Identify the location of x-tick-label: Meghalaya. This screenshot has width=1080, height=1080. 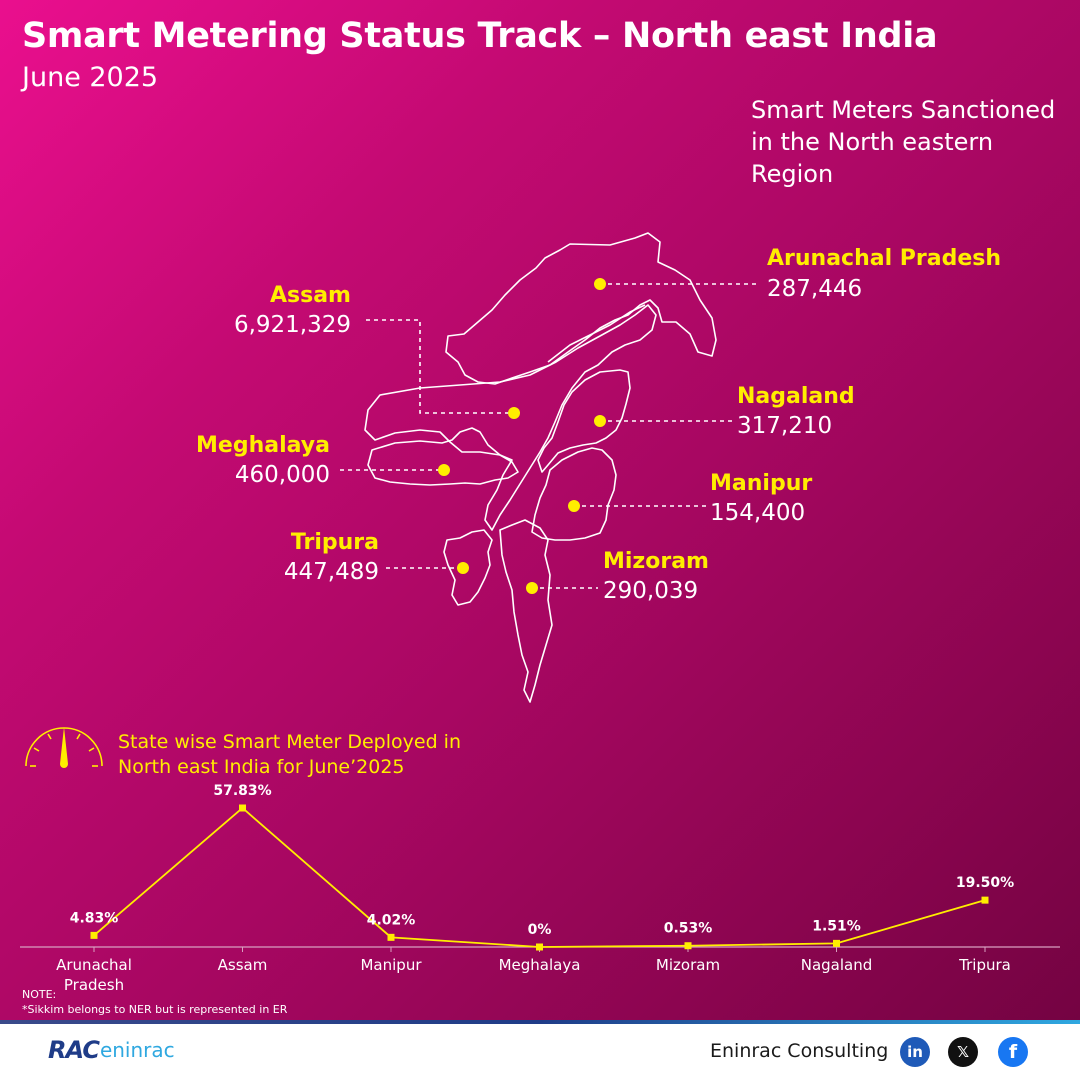
(540, 965).